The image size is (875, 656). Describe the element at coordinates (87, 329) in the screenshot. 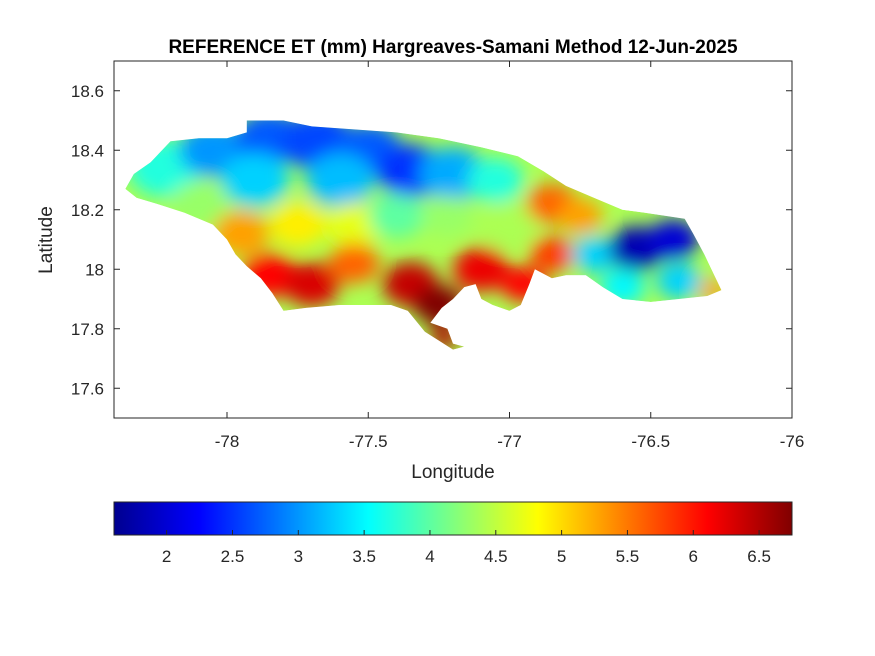

I see `y-tick-label: 17.8` at that location.